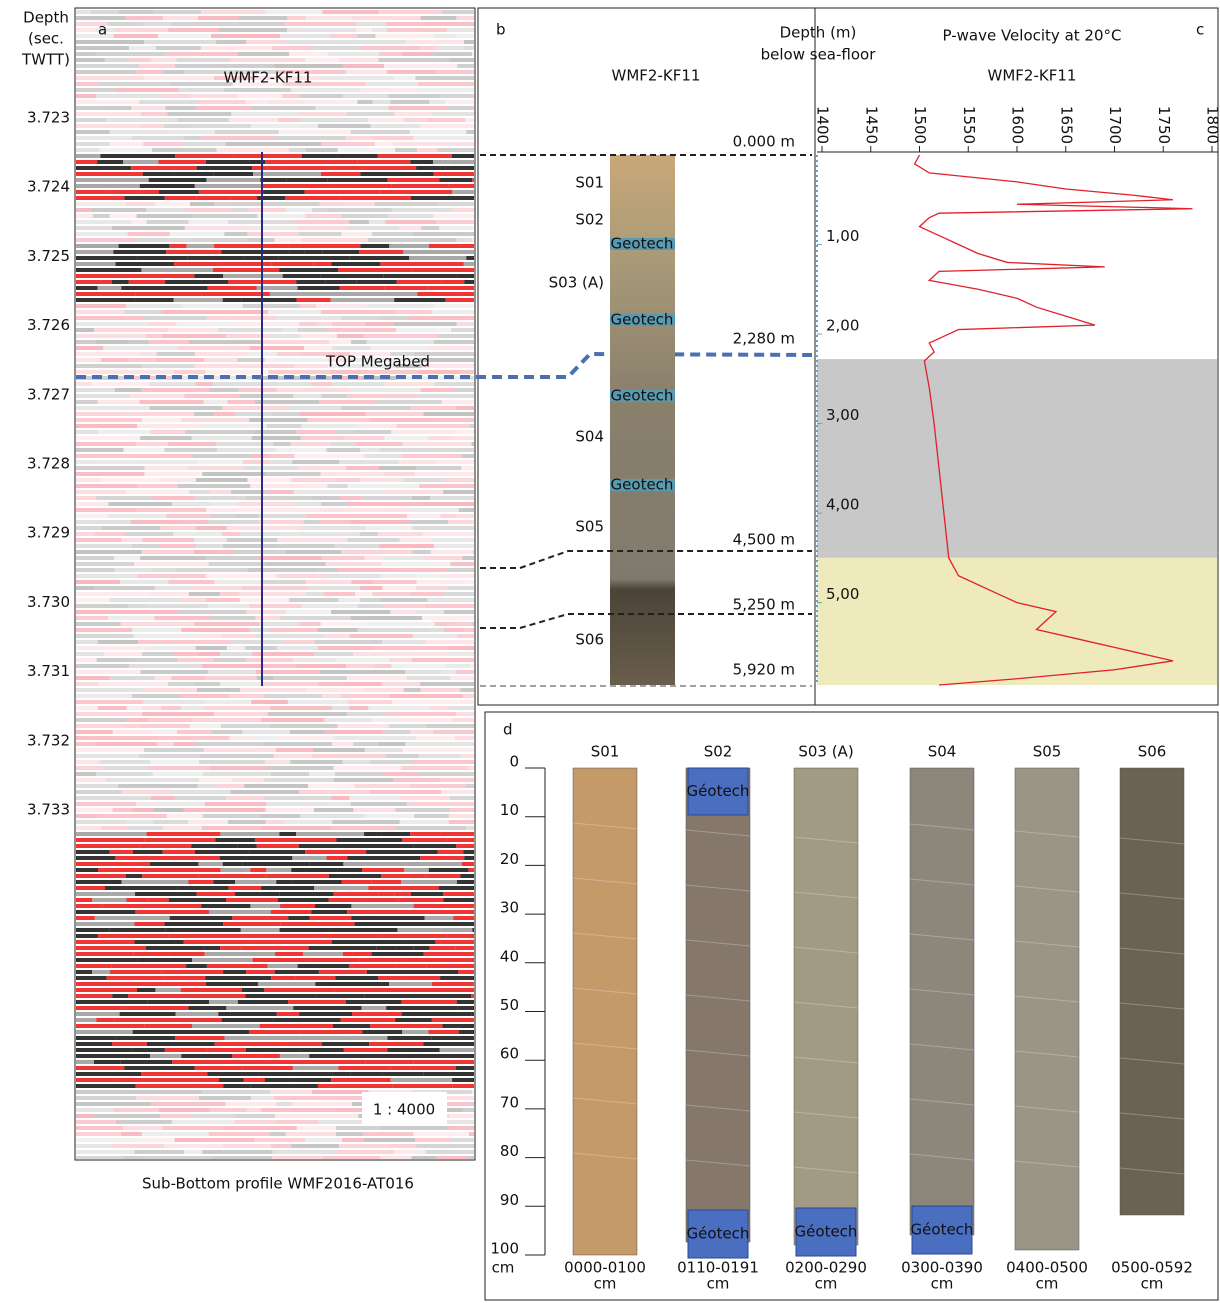 Image resolution: width=1220 pixels, height=1303 pixels. Describe the element at coordinates (509, 859) in the screenshot. I see `scale-label: 20` at that location.